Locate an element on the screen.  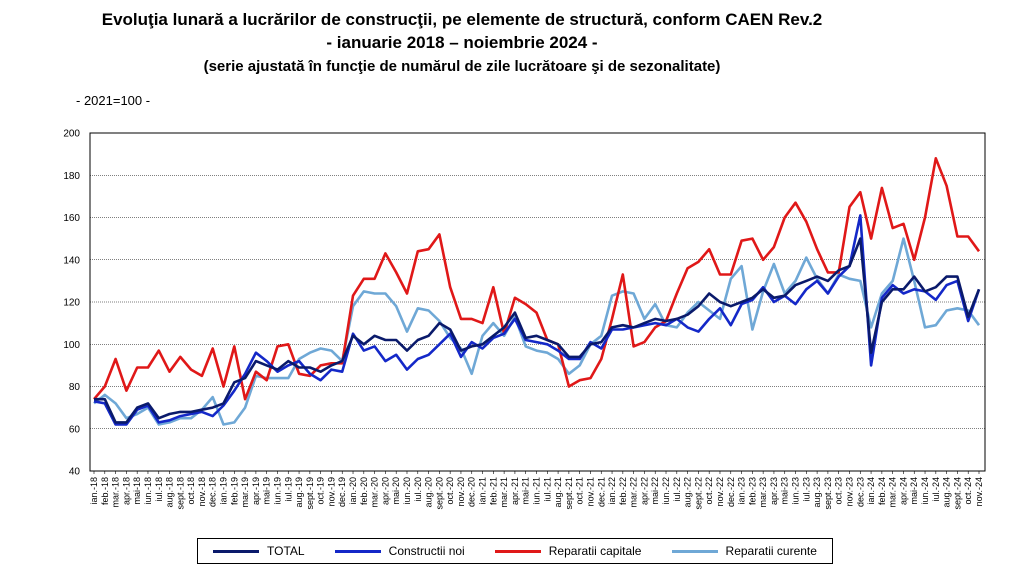
x-tick-label: sept.-19 is located at coordinates (310, 493).